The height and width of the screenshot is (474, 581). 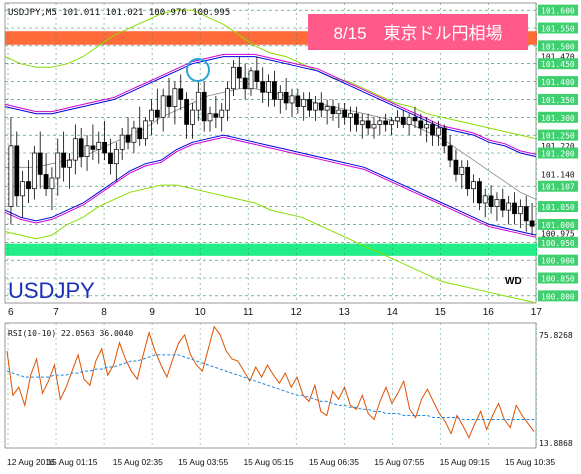 I want to click on title-badge-text: 8/15 東京ドル円相場, so click(x=417, y=33).